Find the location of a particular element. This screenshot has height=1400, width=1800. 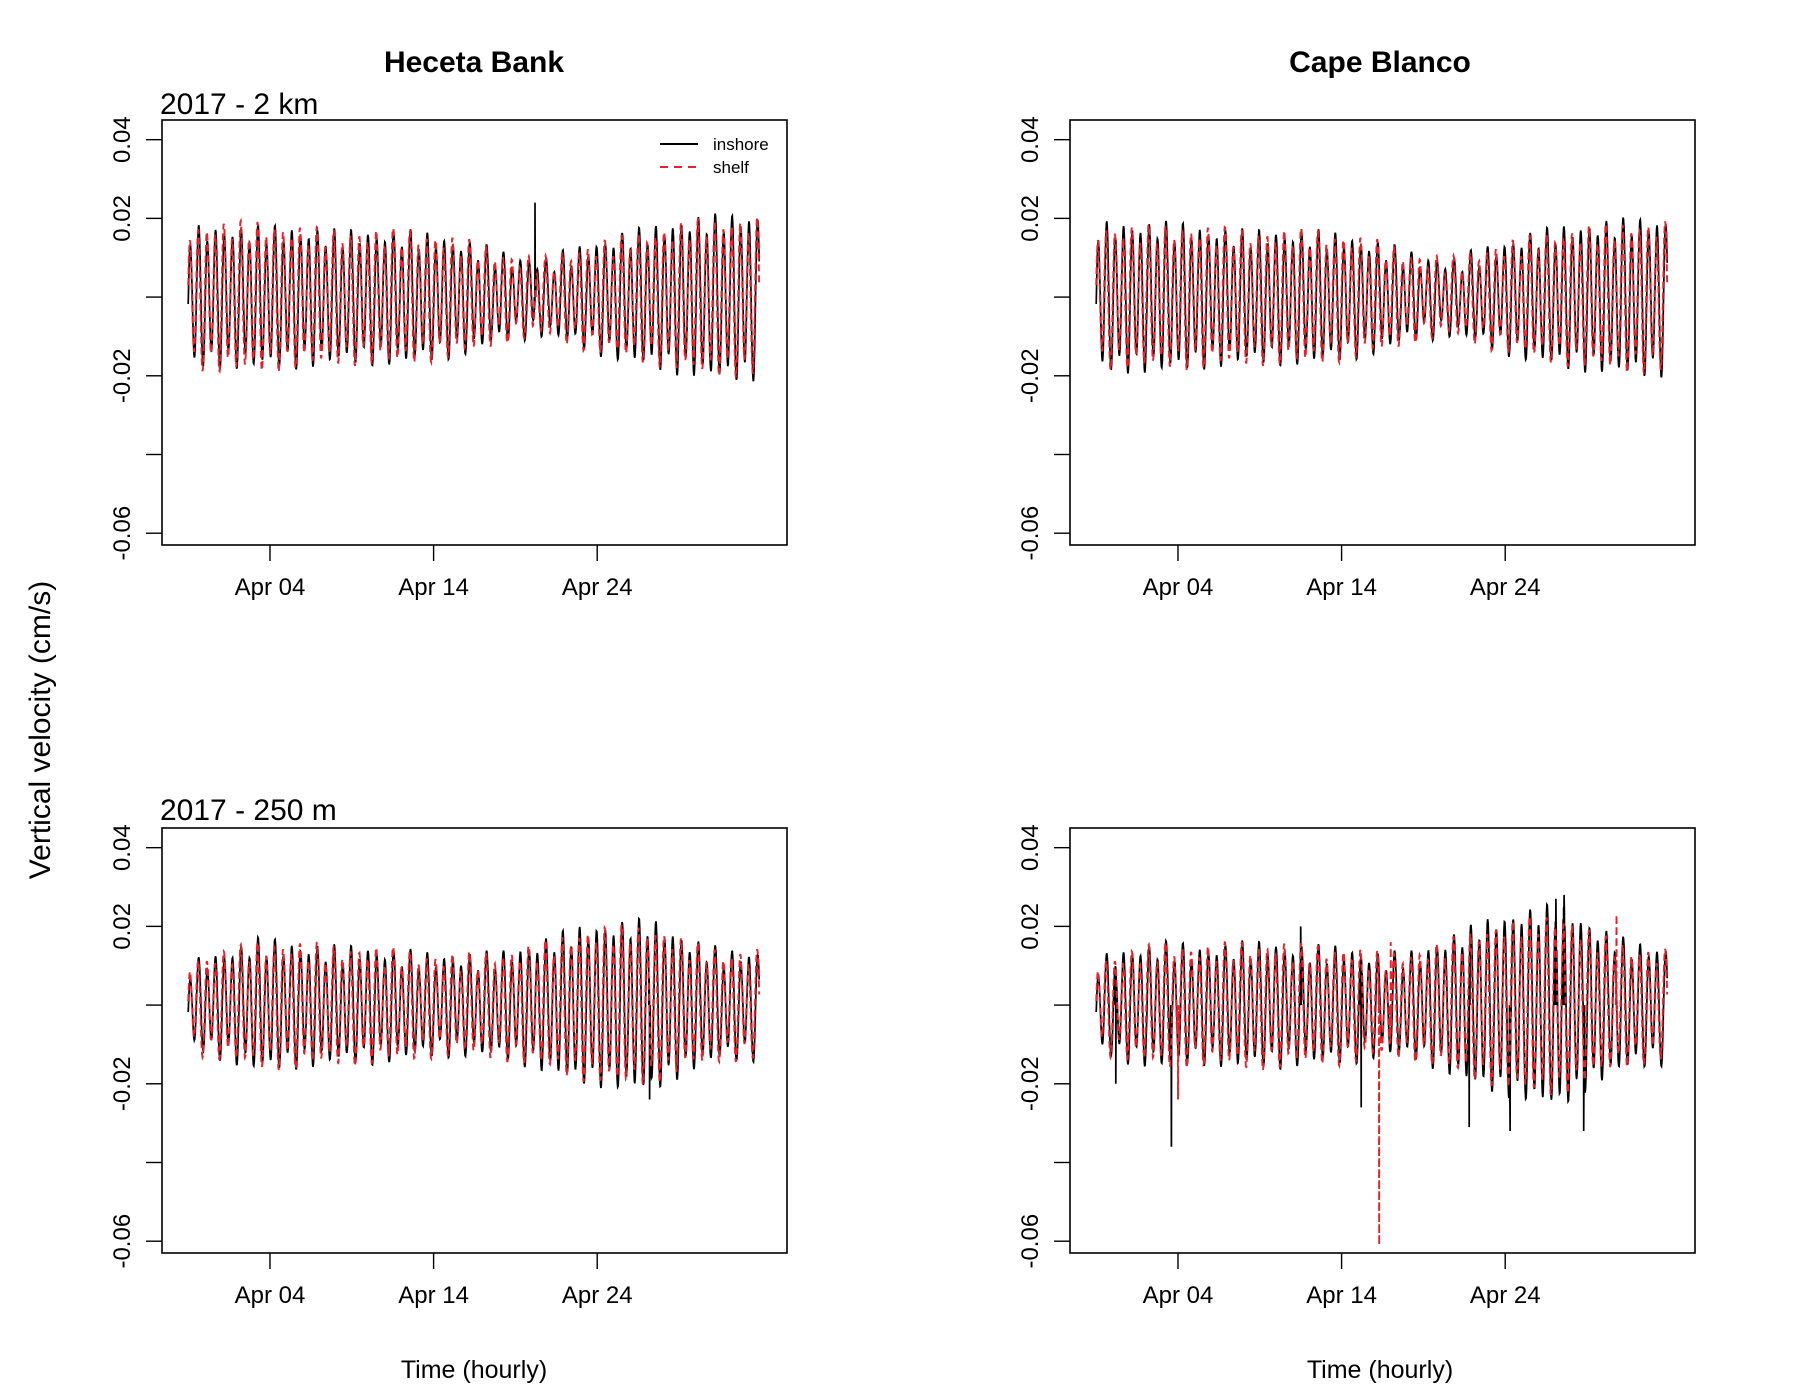

column-title-cape-blanco: Cape Blanco is located at coordinates (1380, 62).